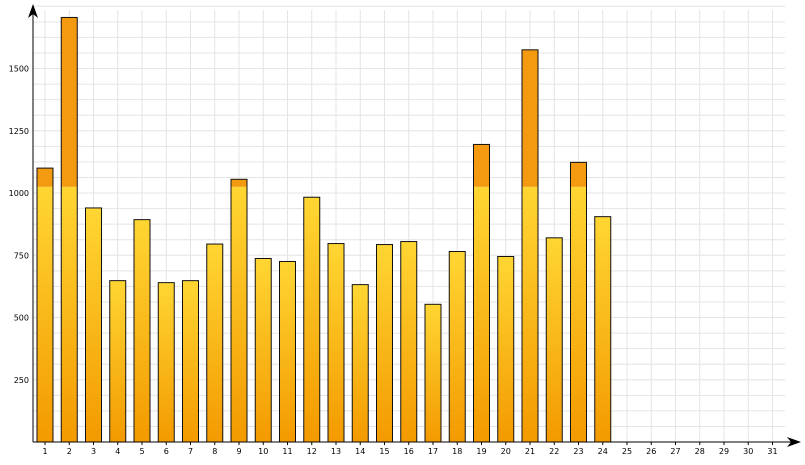  Describe the element at coordinates (700, 451) in the screenshot. I see `x-tick-label: 28` at that location.